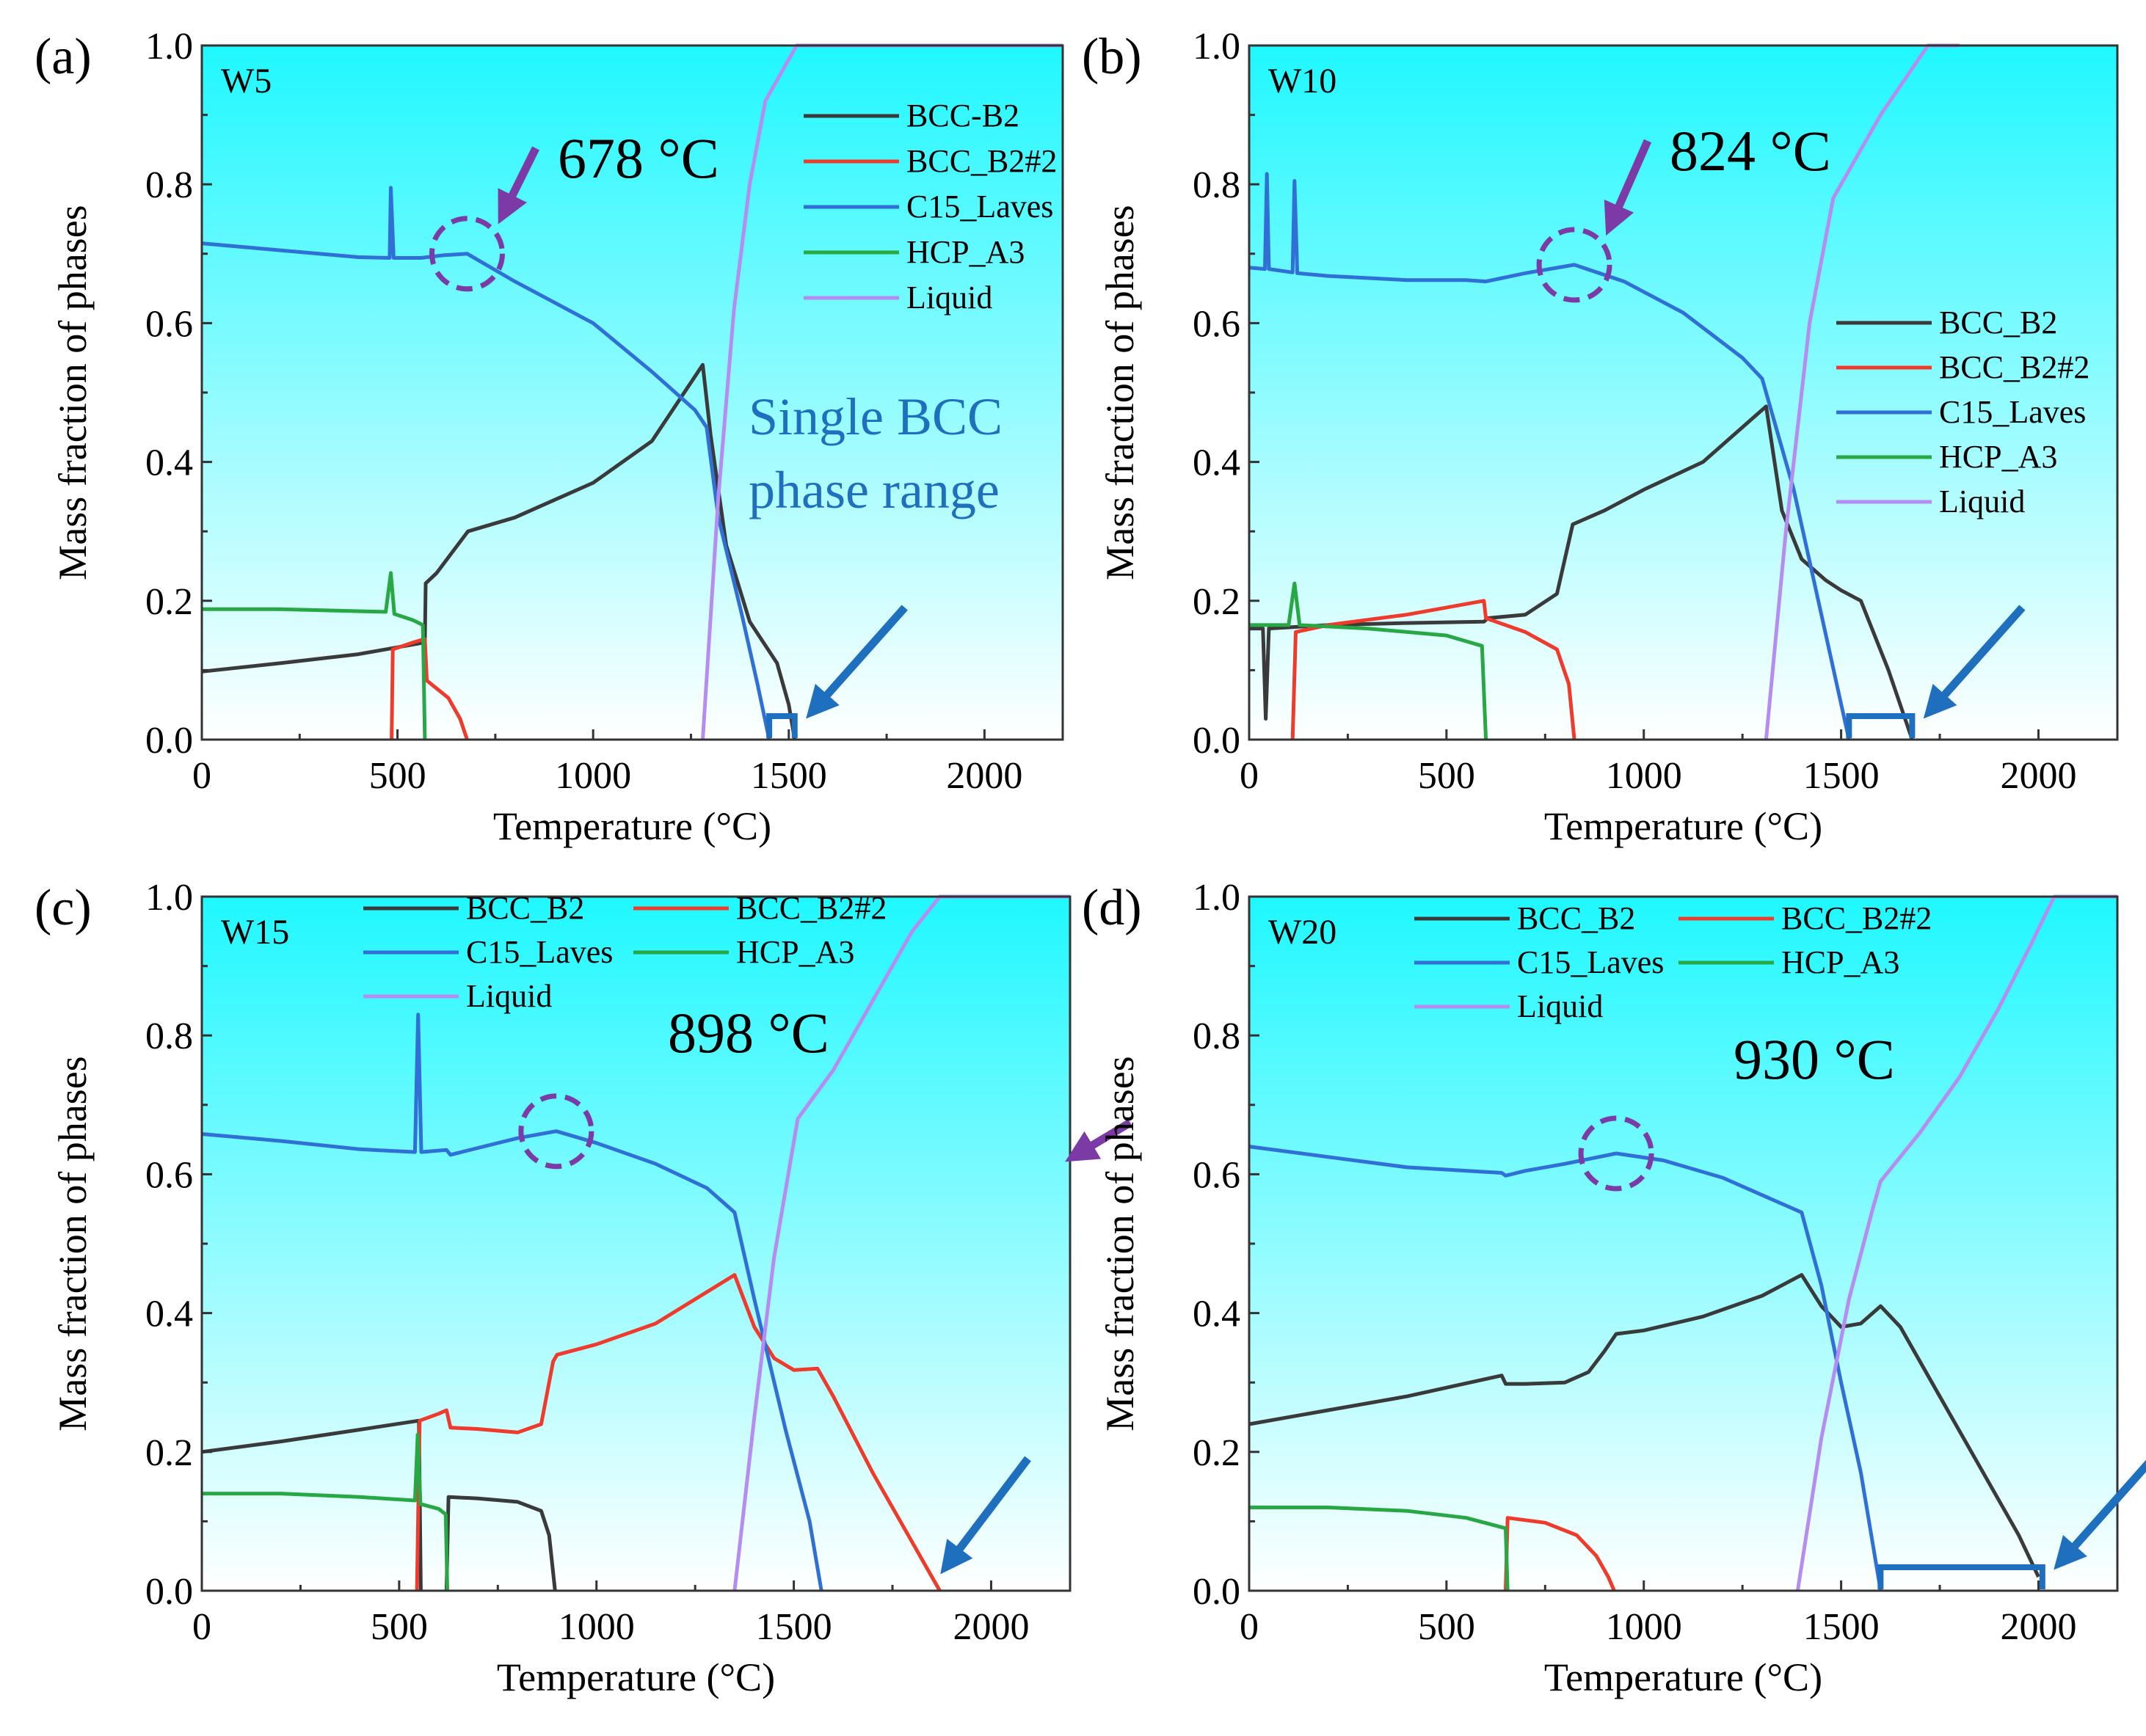  Describe the element at coordinates (63, 908) in the screenshot. I see `panel-label: (c)` at that location.